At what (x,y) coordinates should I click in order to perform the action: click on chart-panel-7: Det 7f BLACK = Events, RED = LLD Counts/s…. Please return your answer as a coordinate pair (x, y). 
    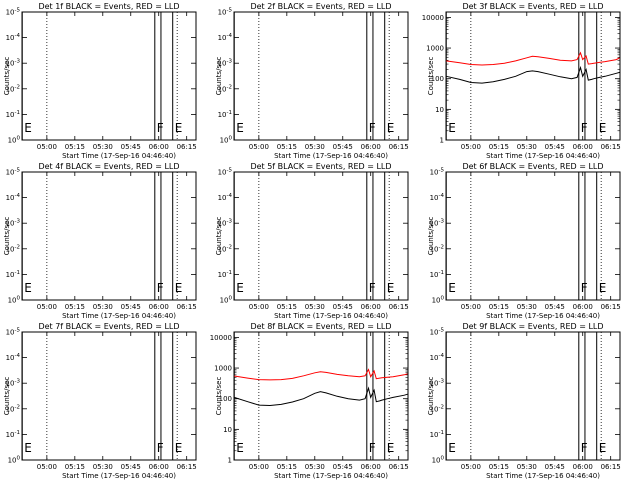
    Looking at the image, I should click on (100, 401).